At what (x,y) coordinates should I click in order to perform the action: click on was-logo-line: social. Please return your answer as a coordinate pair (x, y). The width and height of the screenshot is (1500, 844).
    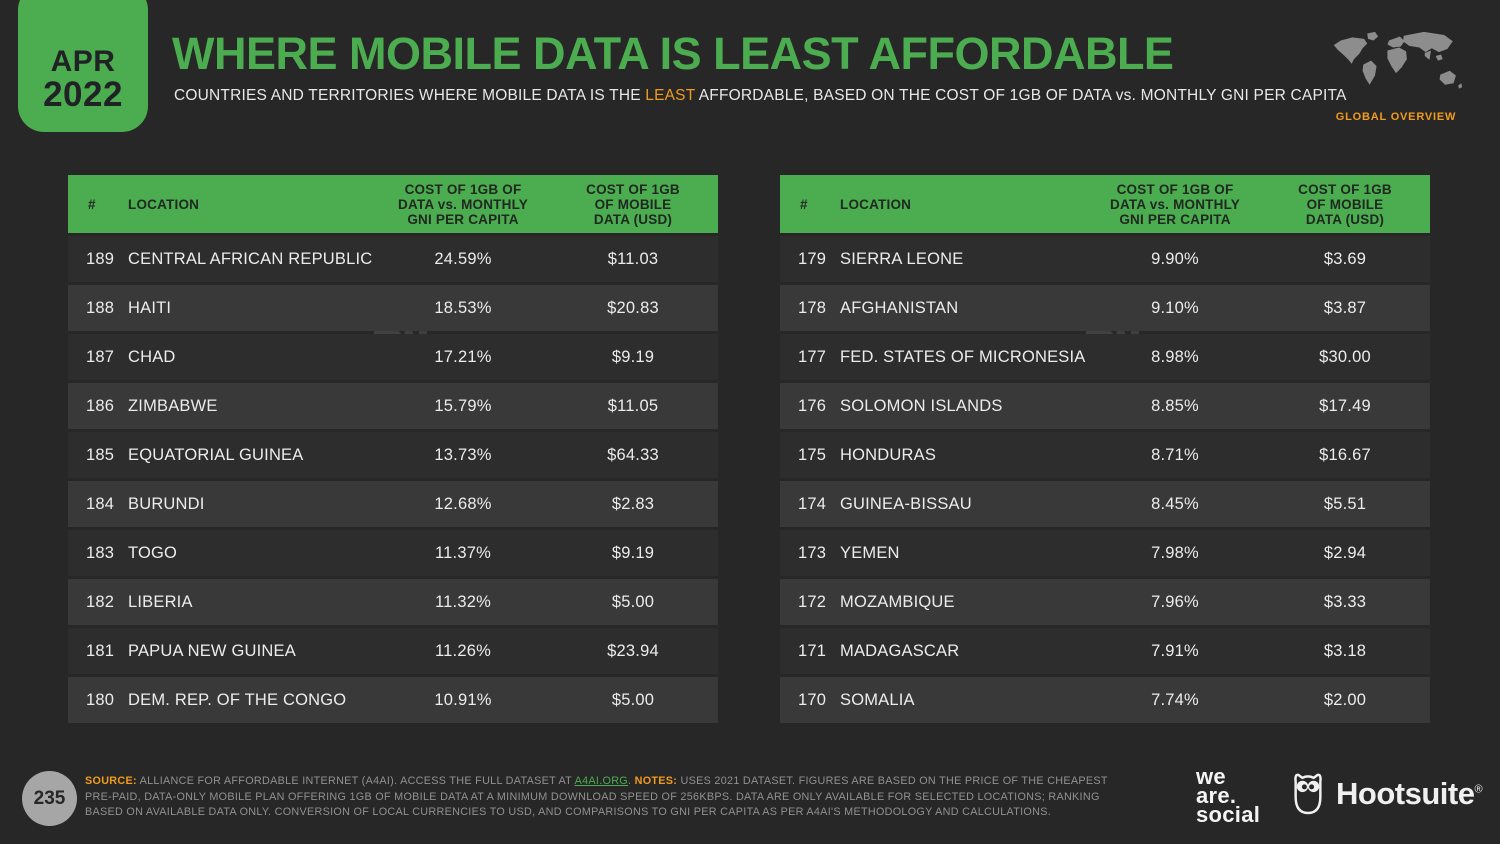
    Looking at the image, I should click on (1228, 814).